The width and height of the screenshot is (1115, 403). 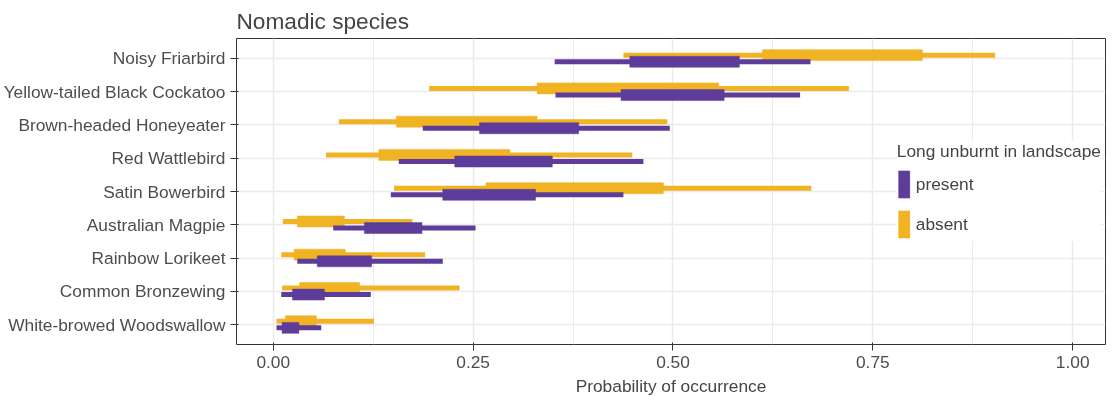 What do you see at coordinates (944, 184) in the screenshot?
I see `legend-label: present` at bounding box center [944, 184].